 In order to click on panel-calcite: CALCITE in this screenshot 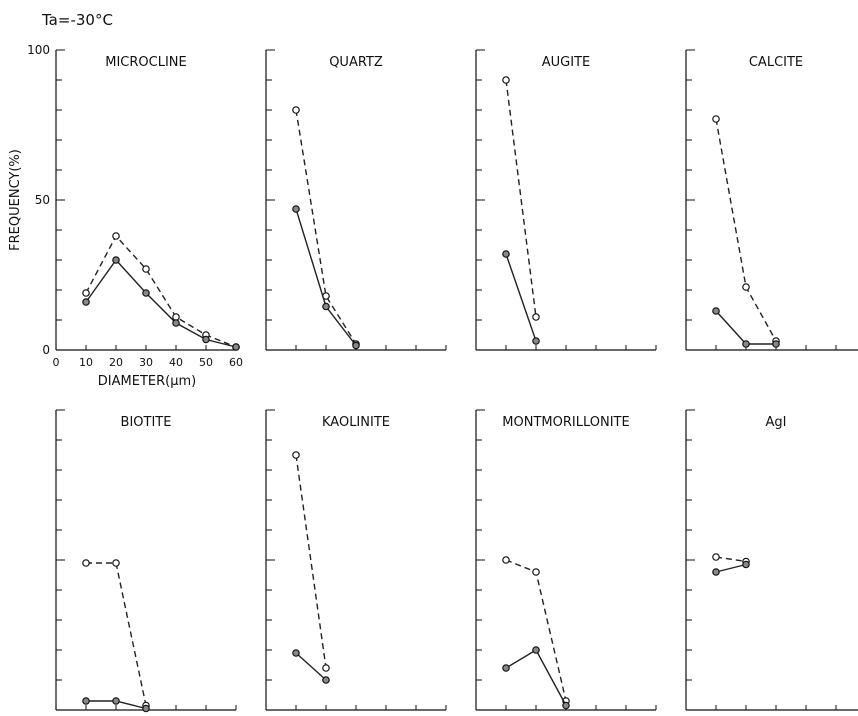, I will do `click(771, 200)`.